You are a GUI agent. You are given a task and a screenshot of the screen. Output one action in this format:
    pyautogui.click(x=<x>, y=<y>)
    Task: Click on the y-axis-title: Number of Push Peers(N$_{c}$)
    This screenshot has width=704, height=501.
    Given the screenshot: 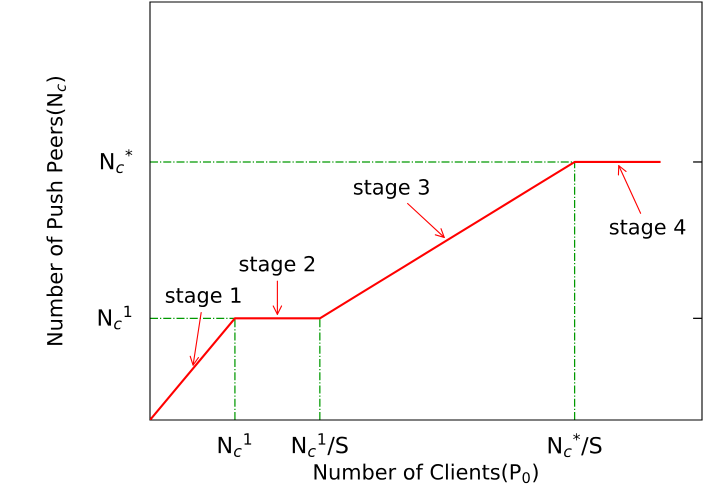 What is the action you would take?
    pyautogui.click(x=56, y=211)
    